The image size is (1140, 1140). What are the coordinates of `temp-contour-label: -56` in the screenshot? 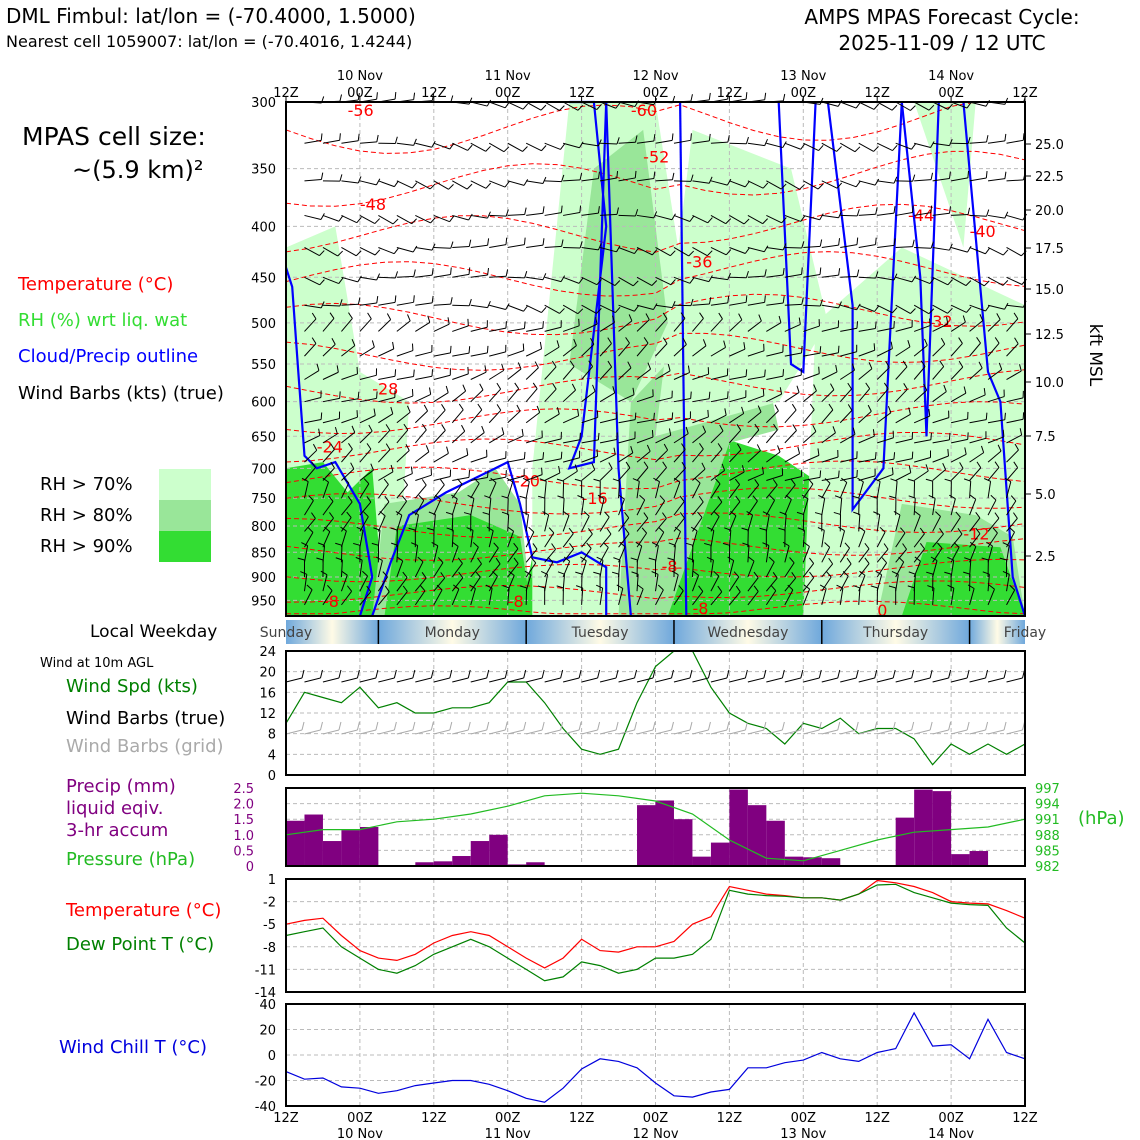 It's located at (361, 110).